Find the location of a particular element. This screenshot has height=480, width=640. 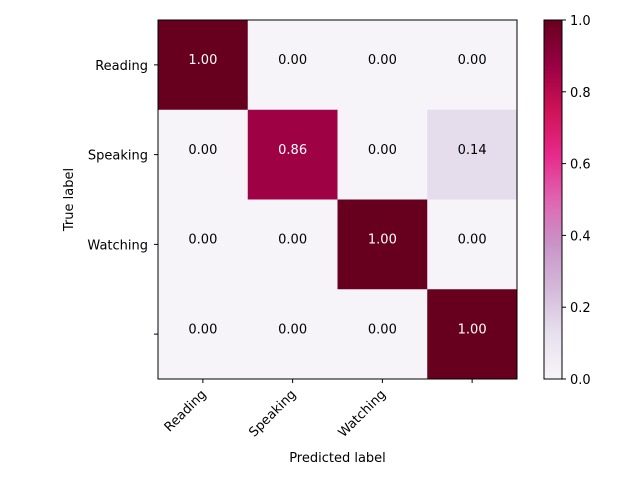

y-tick-label-1: Speaking is located at coordinates (118, 156).